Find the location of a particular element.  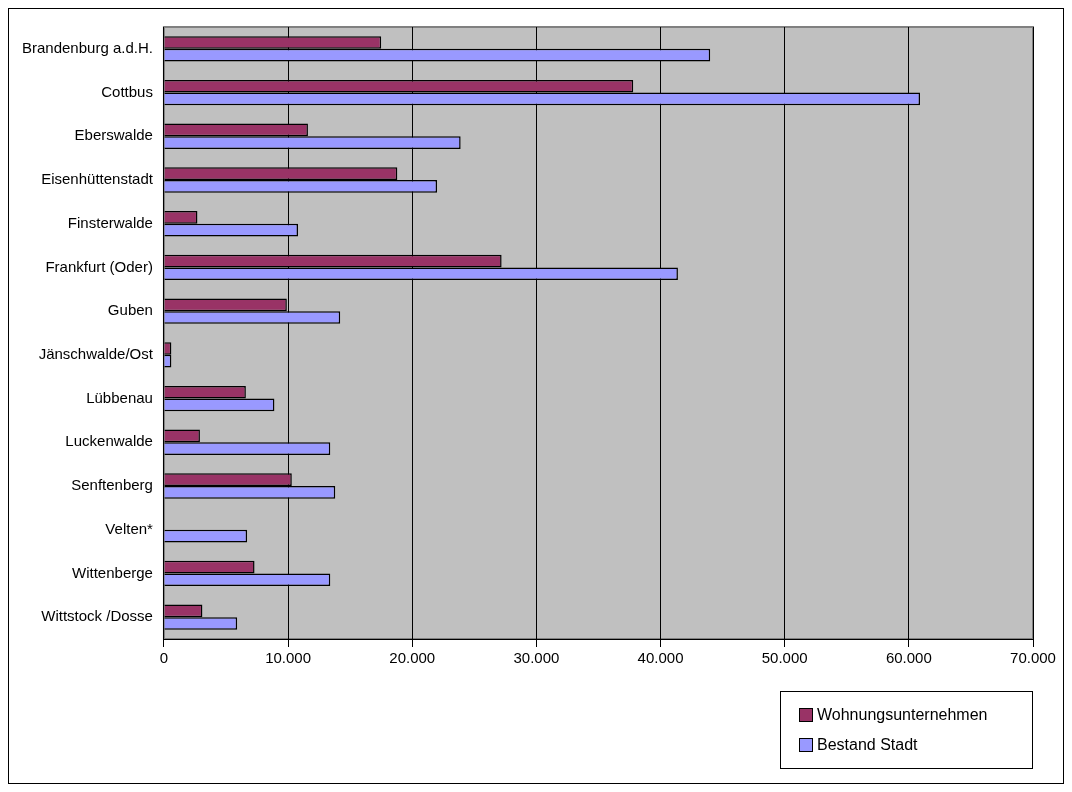

x-tick-label: 0 is located at coordinates (164, 658).